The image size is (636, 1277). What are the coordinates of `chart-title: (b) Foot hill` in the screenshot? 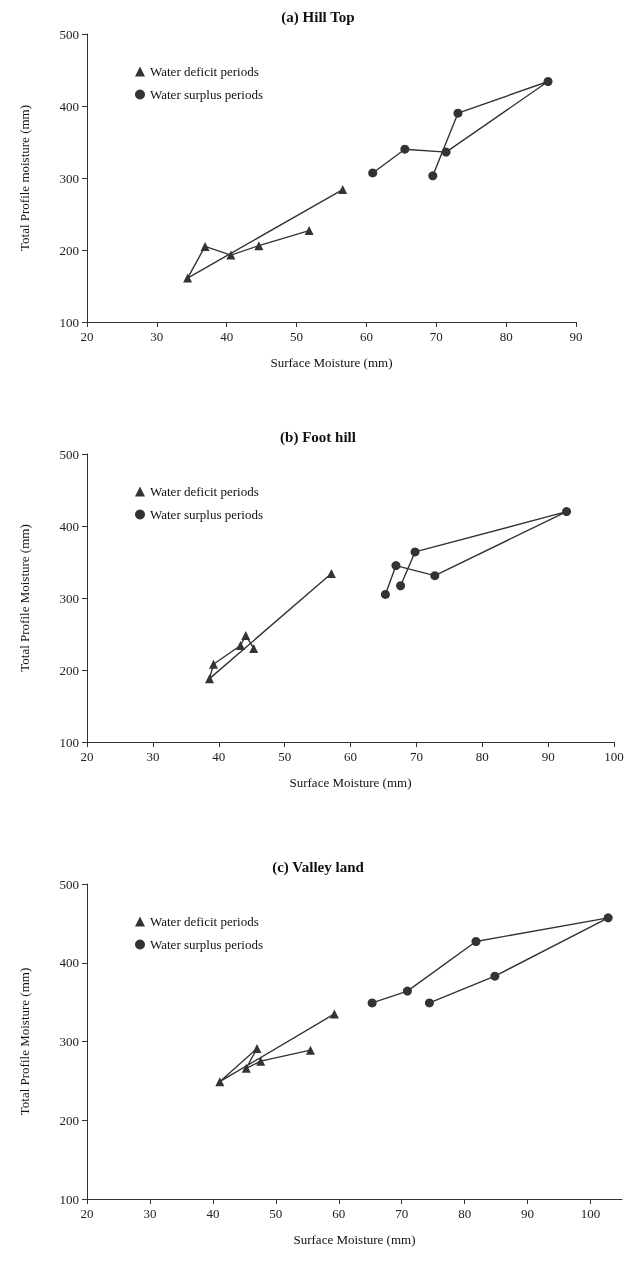 It's located at (318, 437).